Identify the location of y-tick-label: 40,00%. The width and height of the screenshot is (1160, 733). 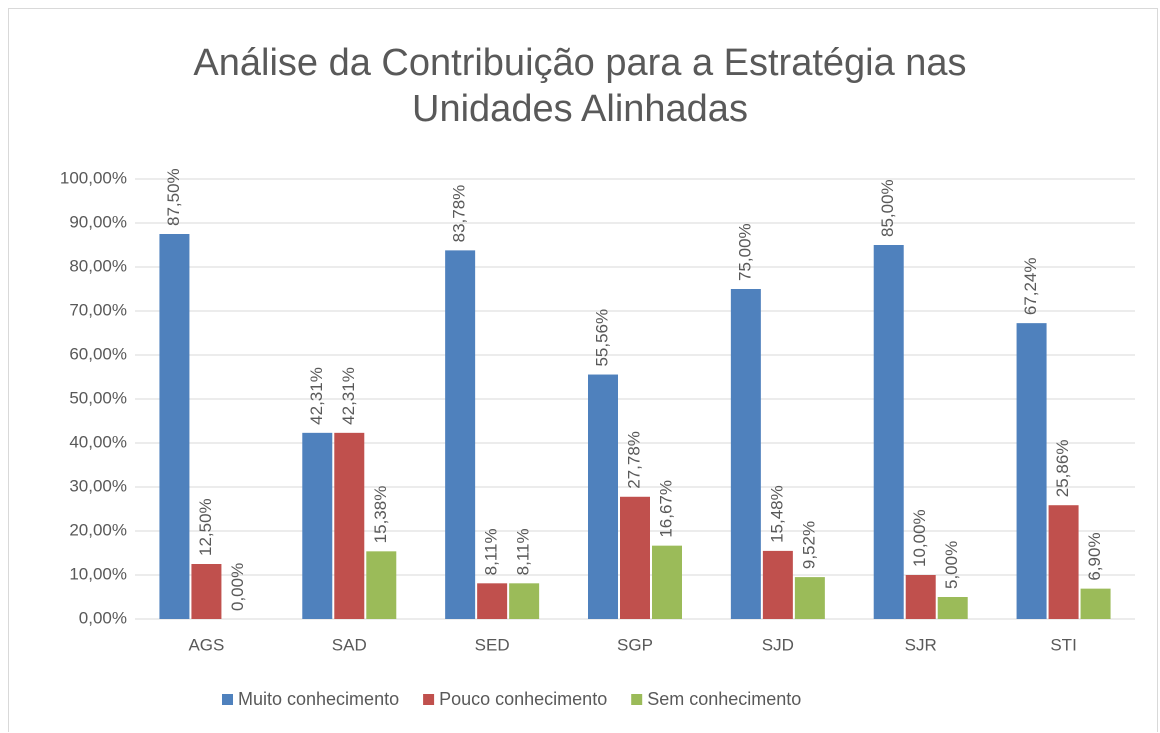
(98, 441).